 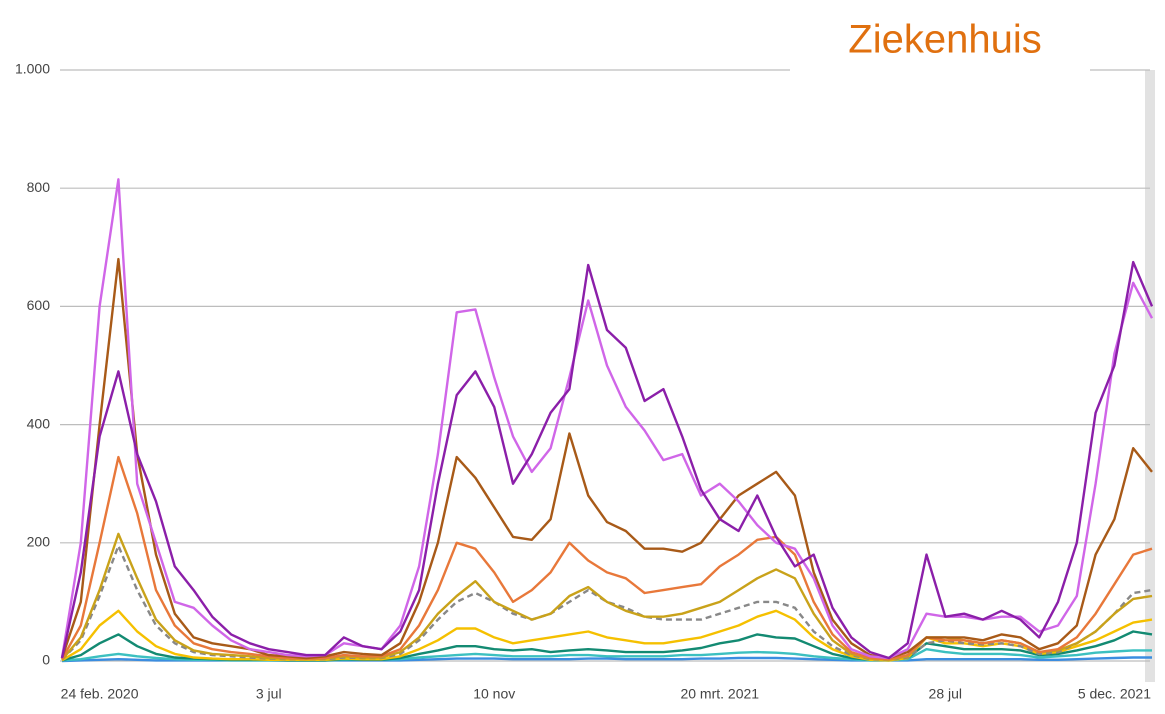 I want to click on x-tick-label: 24 feb. 2020, so click(x=100, y=694).